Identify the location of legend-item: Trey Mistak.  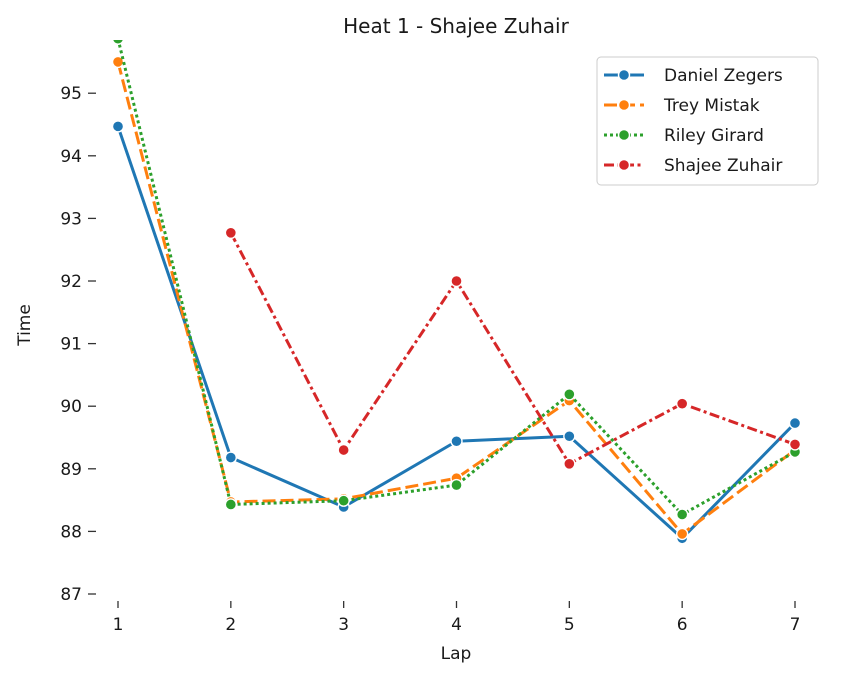
(682, 106).